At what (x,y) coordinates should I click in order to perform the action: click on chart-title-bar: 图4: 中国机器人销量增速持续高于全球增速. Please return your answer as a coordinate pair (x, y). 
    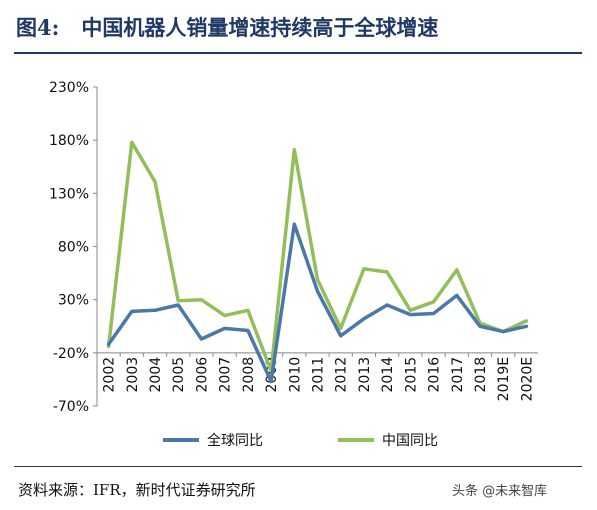
    Looking at the image, I should click on (227, 27).